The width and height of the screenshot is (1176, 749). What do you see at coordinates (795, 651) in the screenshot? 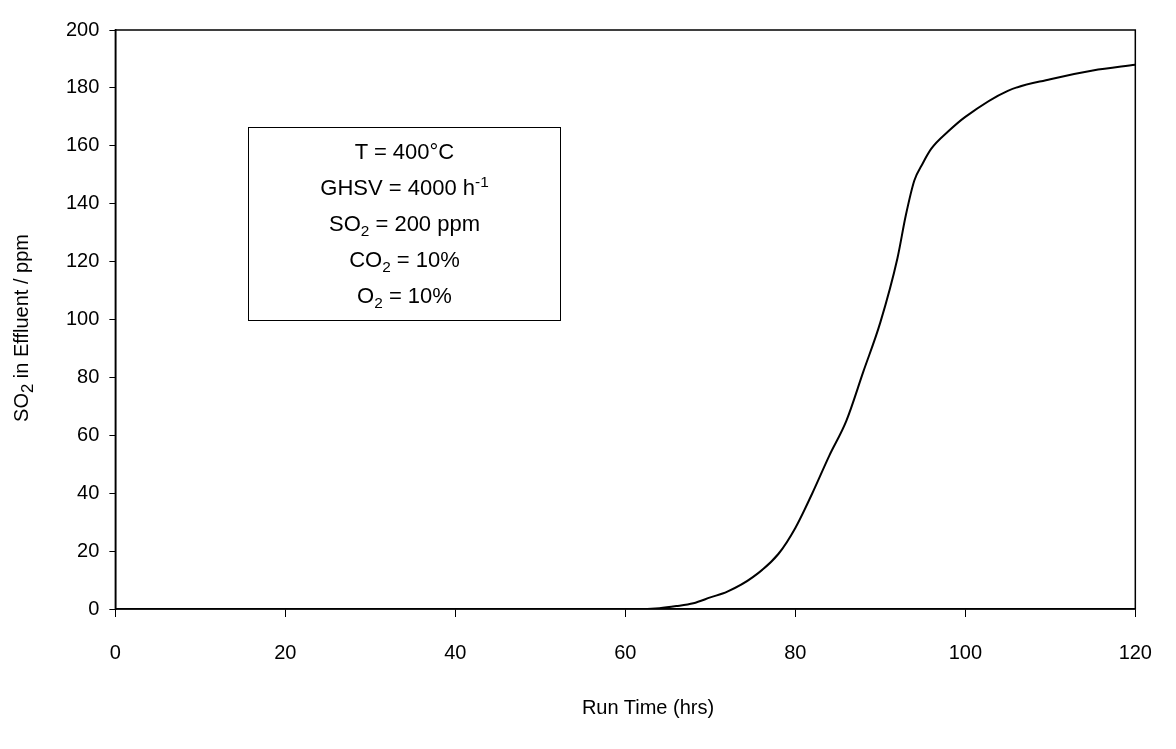
I see `x-tick-label: 80` at bounding box center [795, 651].